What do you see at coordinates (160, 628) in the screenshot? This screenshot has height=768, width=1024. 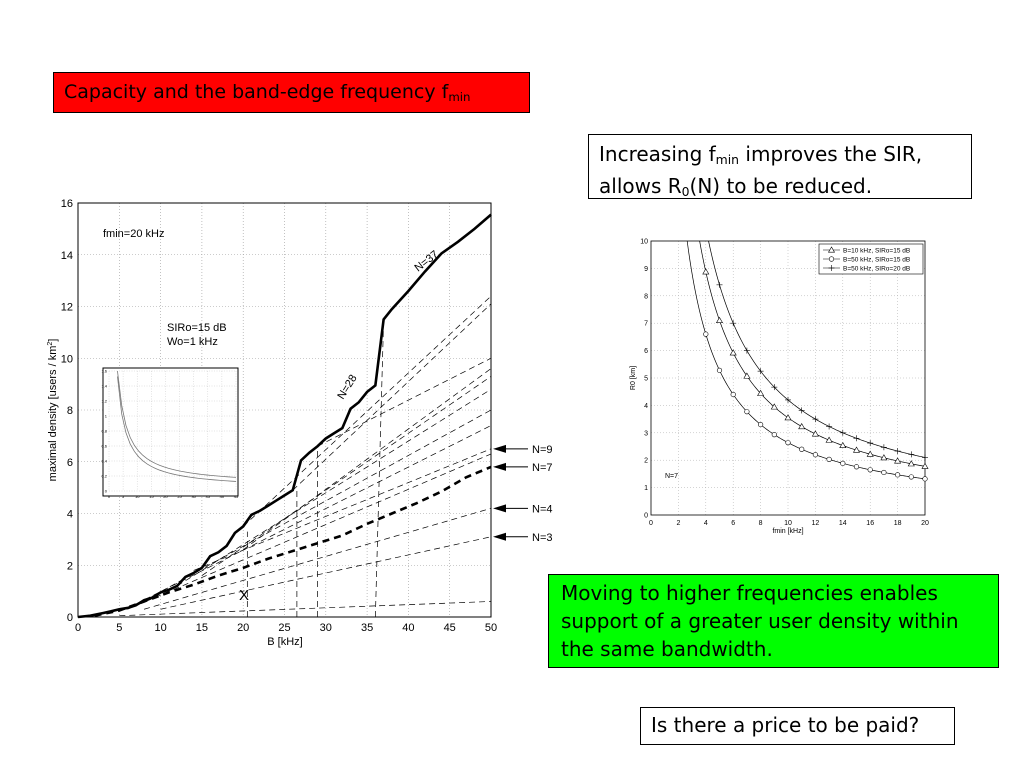 I see `main-x-tick: 10` at bounding box center [160, 628].